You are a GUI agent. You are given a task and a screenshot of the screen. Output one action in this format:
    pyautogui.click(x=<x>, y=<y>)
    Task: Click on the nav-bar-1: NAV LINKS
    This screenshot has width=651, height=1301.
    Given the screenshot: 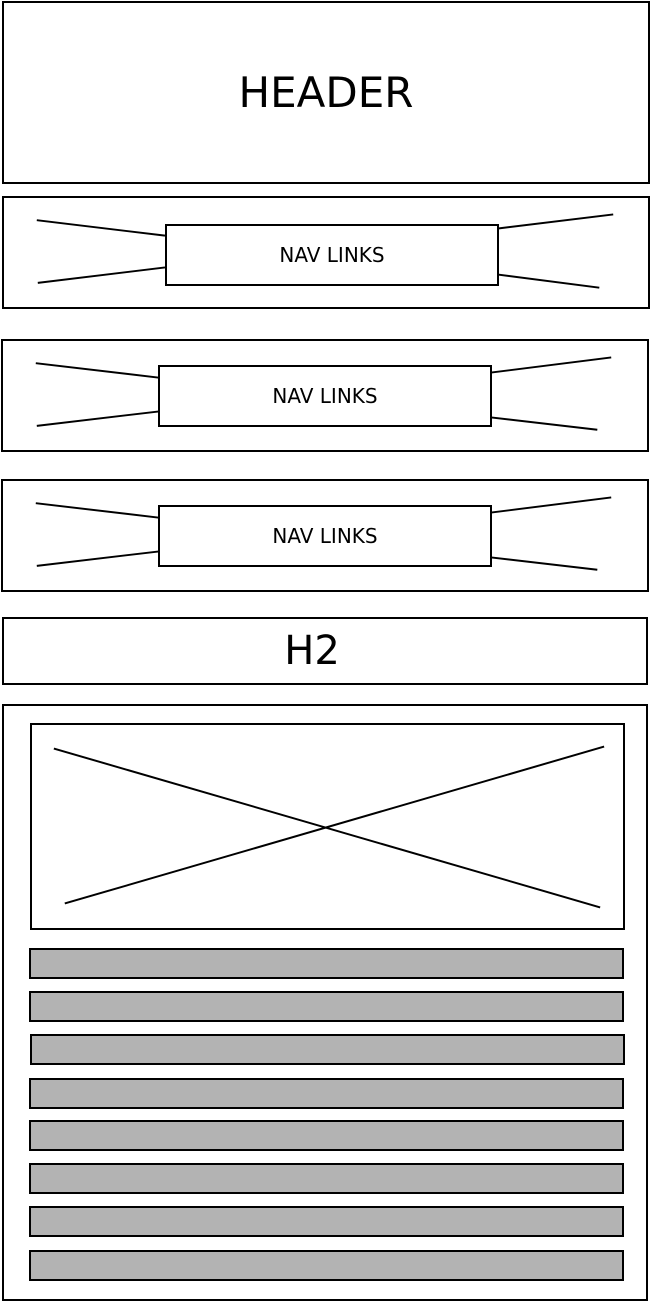 What is the action you would take?
    pyautogui.click(x=326, y=252)
    